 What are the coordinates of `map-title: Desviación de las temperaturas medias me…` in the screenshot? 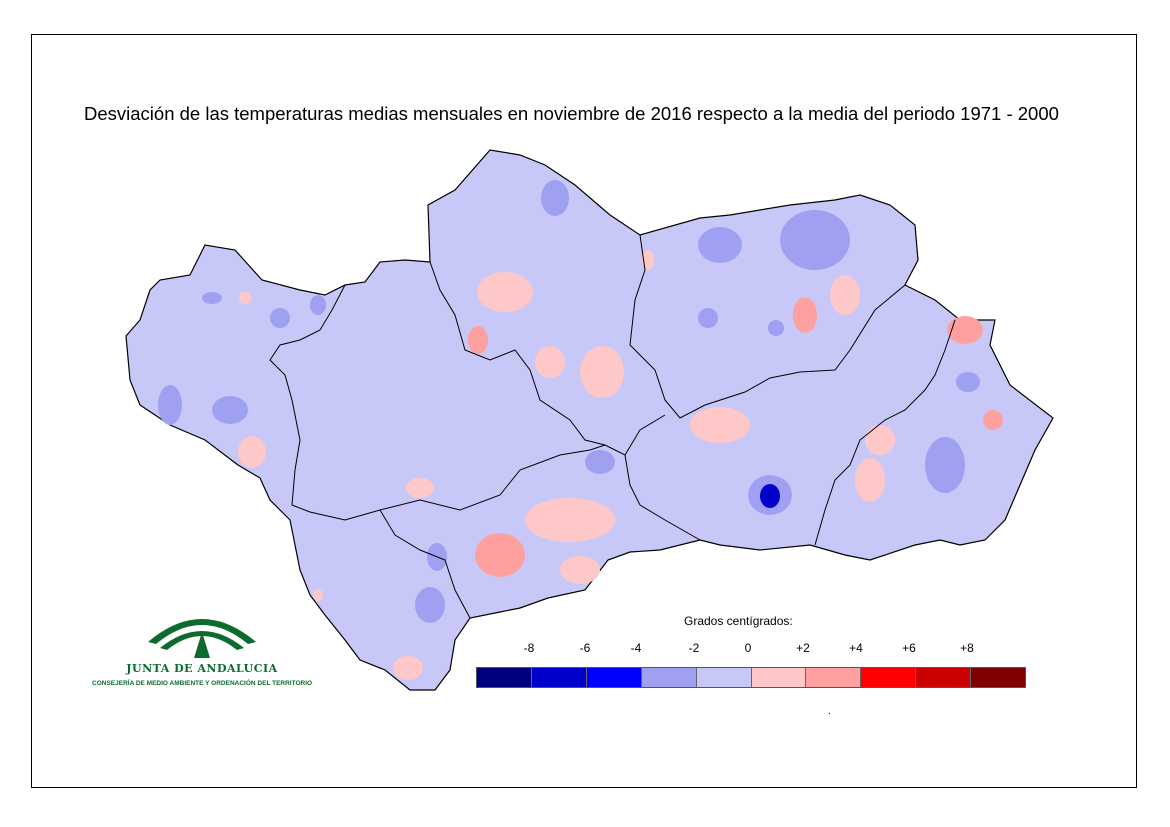 It's located at (571, 113).